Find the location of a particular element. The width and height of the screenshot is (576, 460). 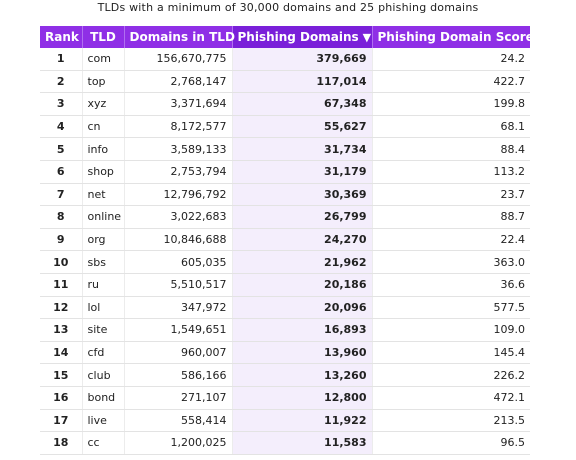

cell-phishing-domains: 12,800 is located at coordinates (302, 398).